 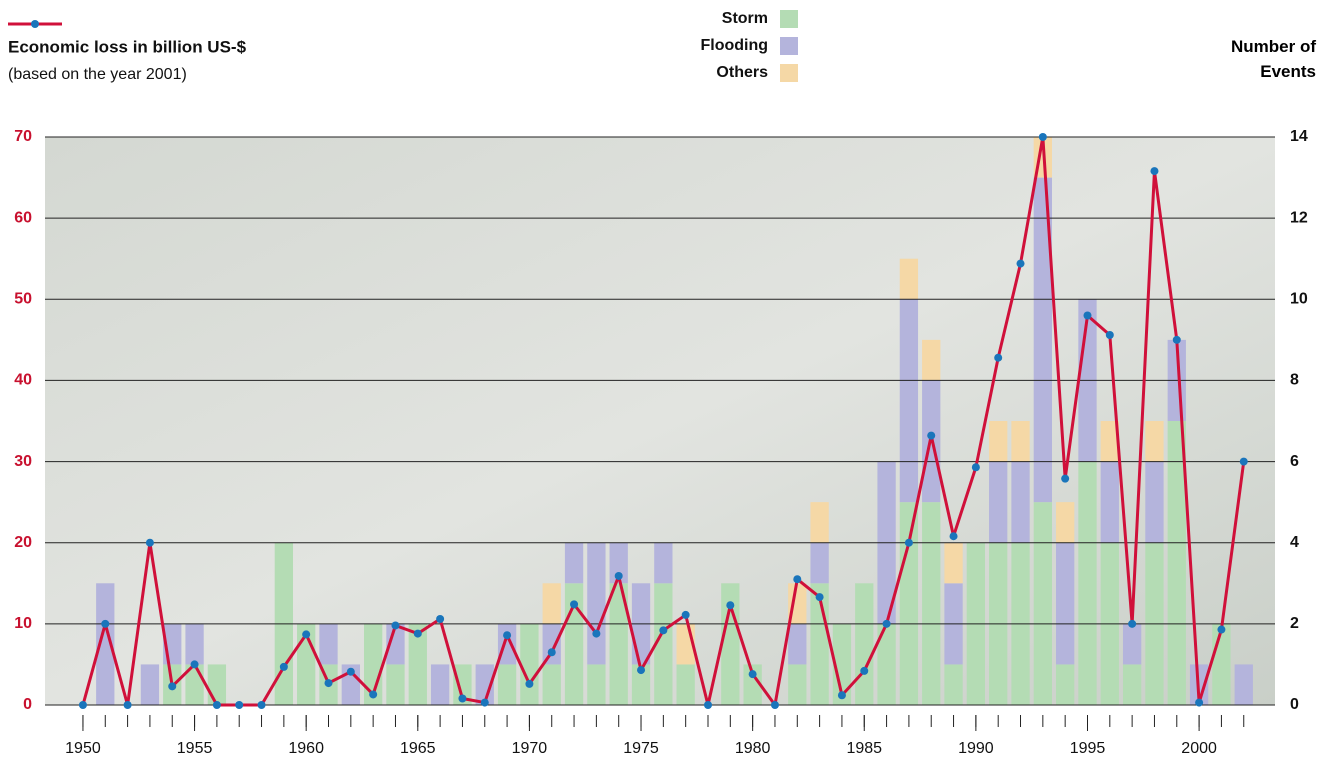 I want to click on x-tick-label: 1950, so click(x=83, y=748).